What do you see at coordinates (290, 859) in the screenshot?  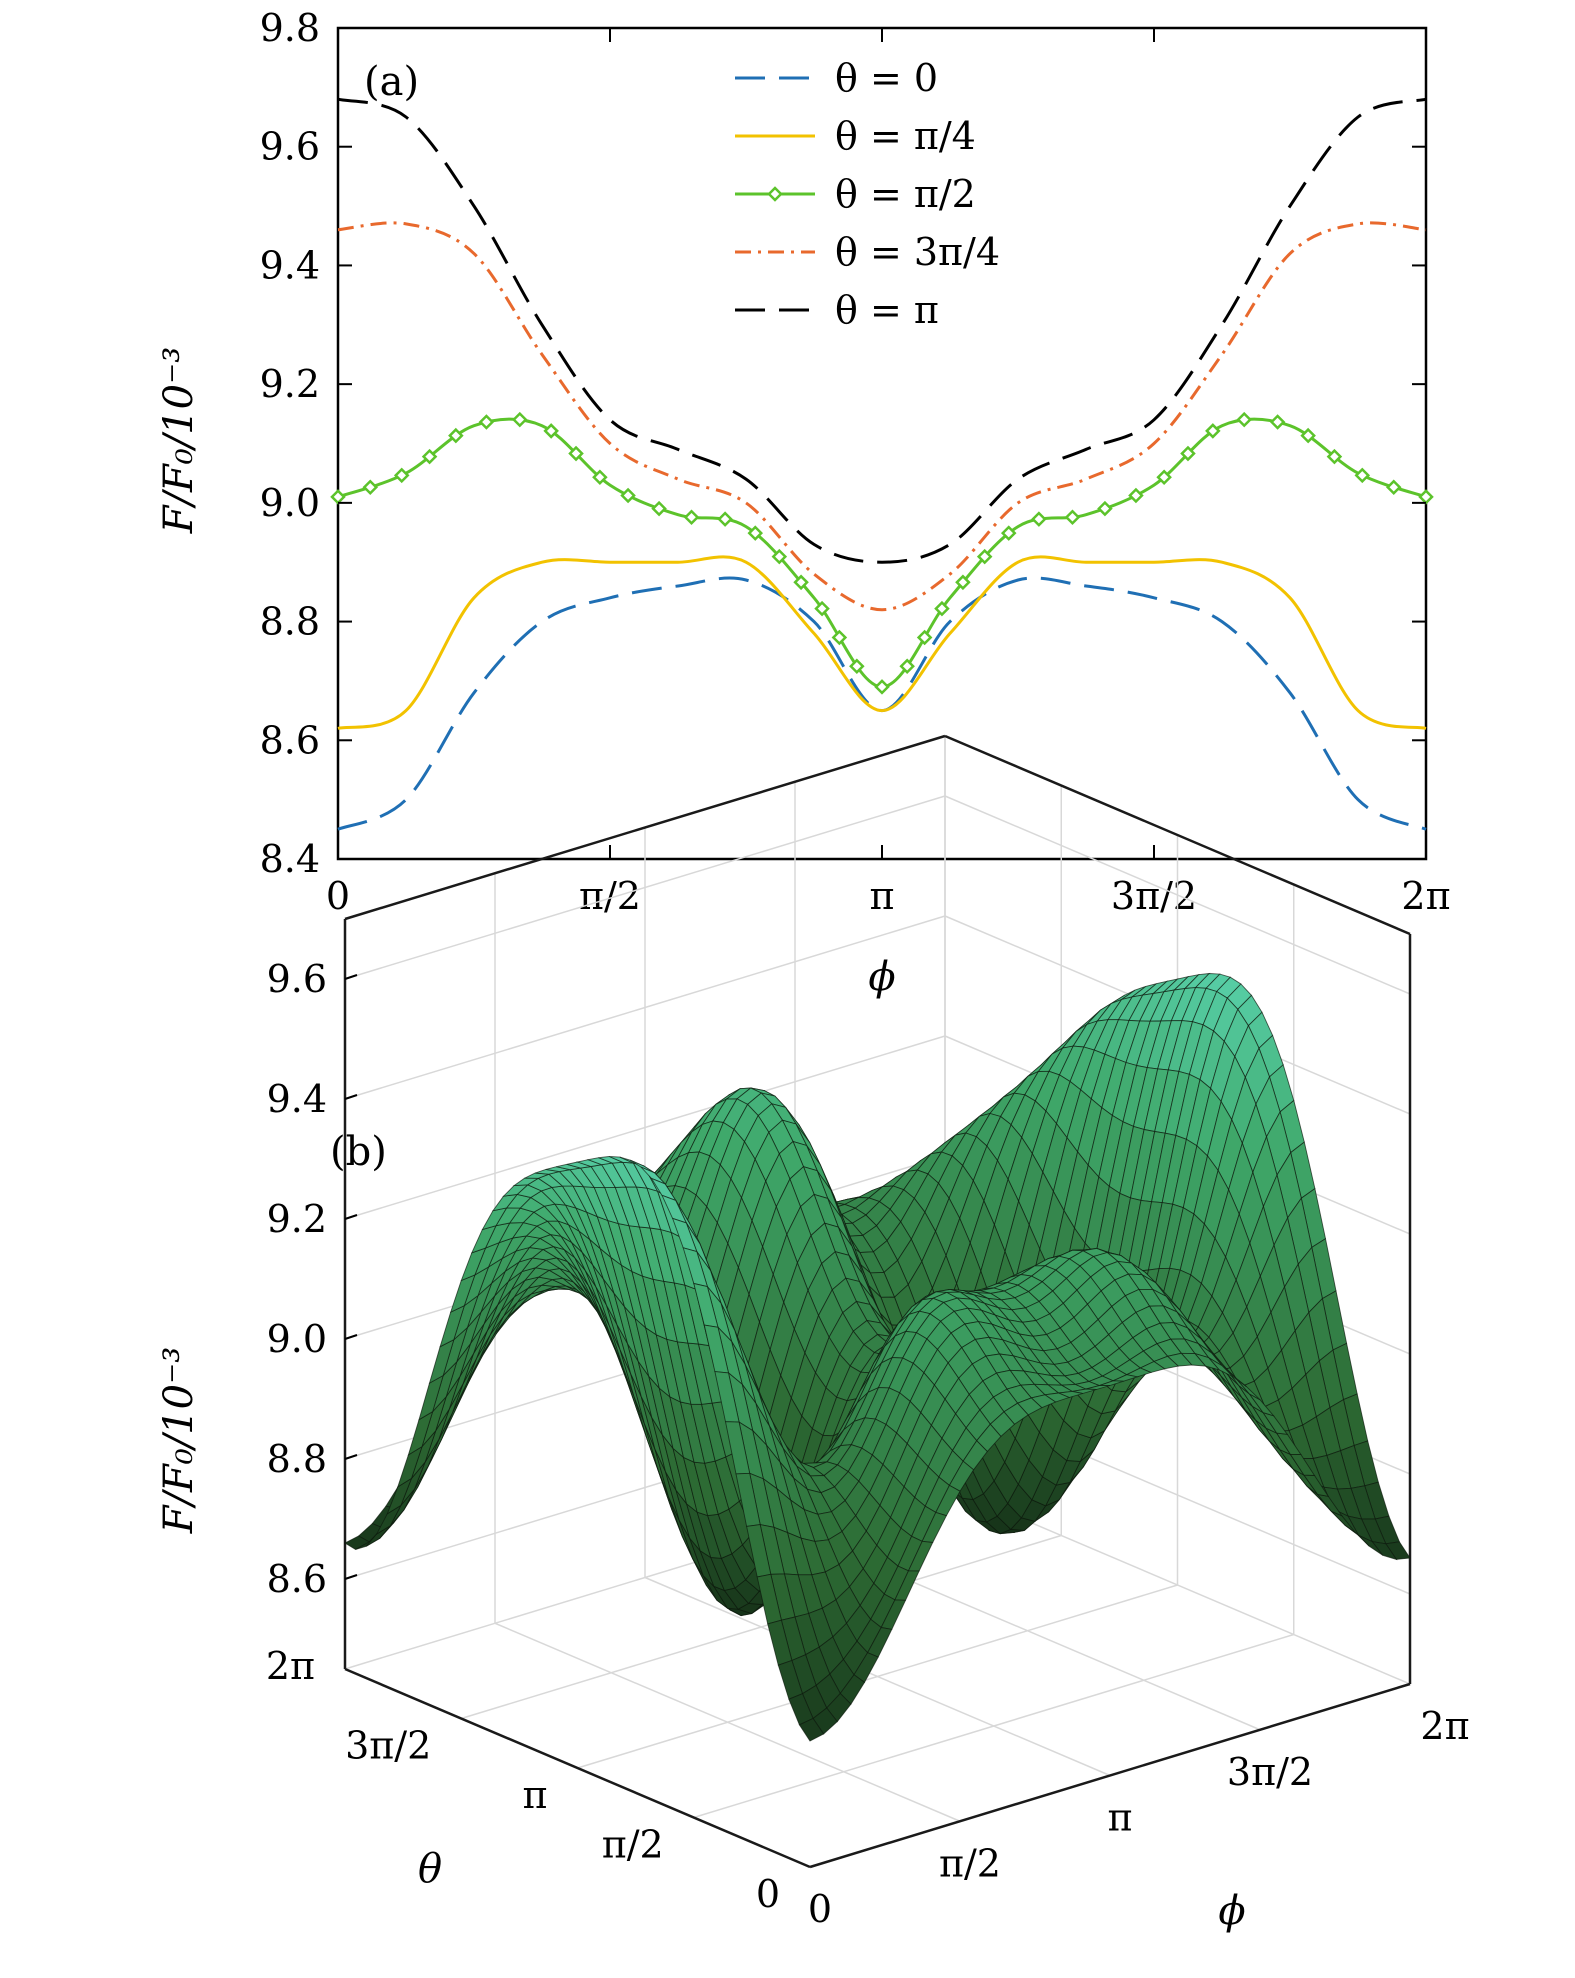 I see `y-tick-label: 8.4` at bounding box center [290, 859].